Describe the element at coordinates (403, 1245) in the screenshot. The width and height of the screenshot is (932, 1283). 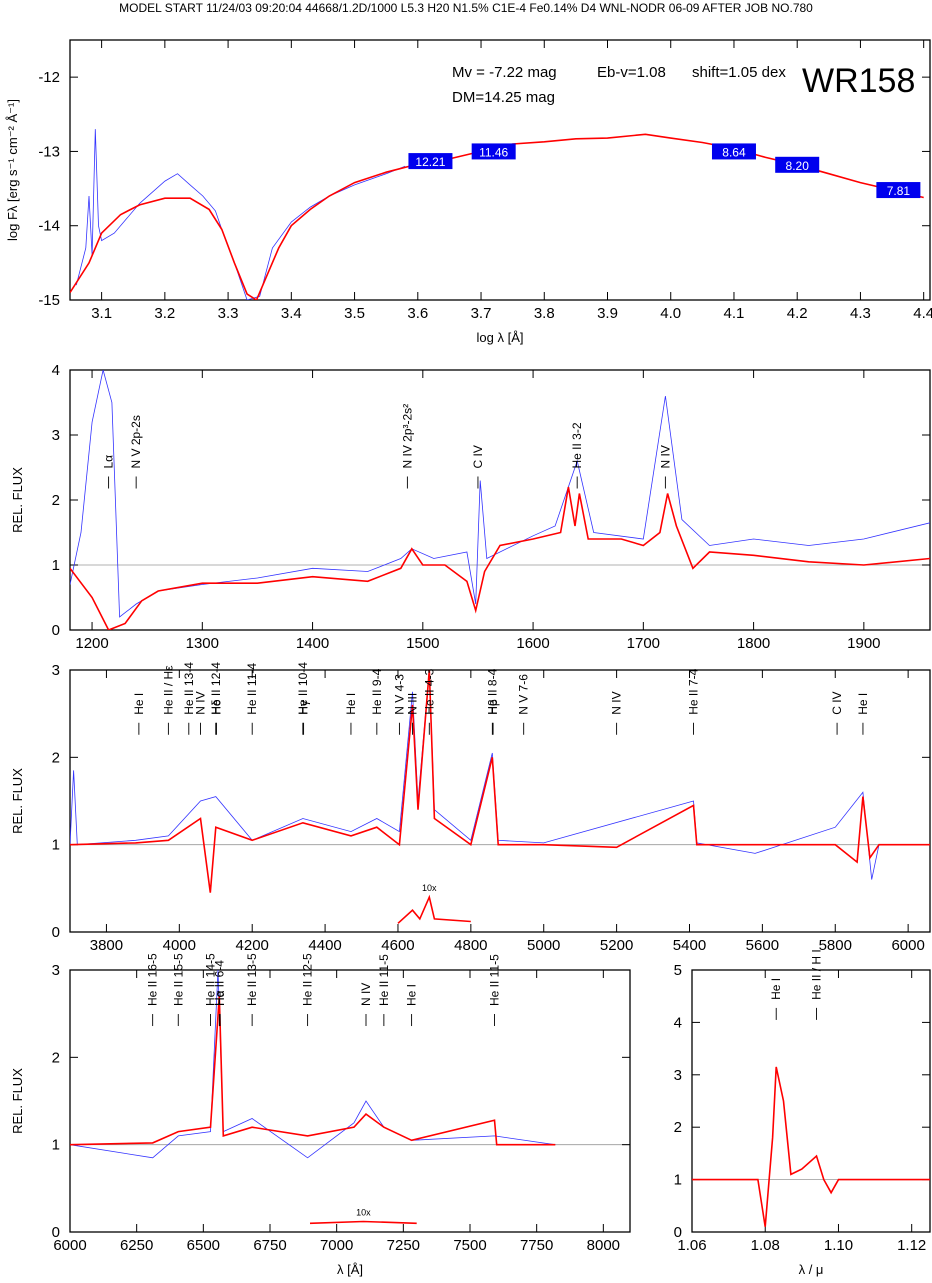
I see `x-tick-label: 7250` at that location.